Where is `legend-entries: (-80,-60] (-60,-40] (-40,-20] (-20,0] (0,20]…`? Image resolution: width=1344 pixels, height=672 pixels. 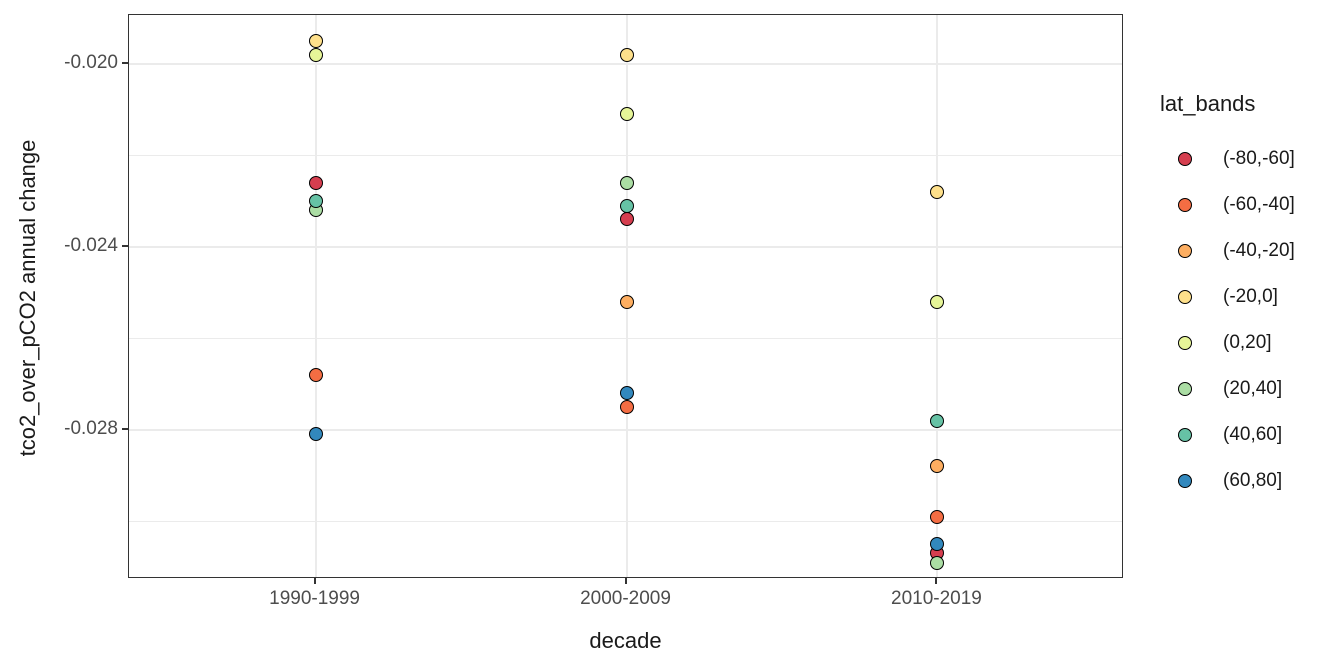 legend-entries: (-80,-60] (-60,-40] (-40,-20] (-20,0] (0,20]… is located at coordinates (1250, 320).